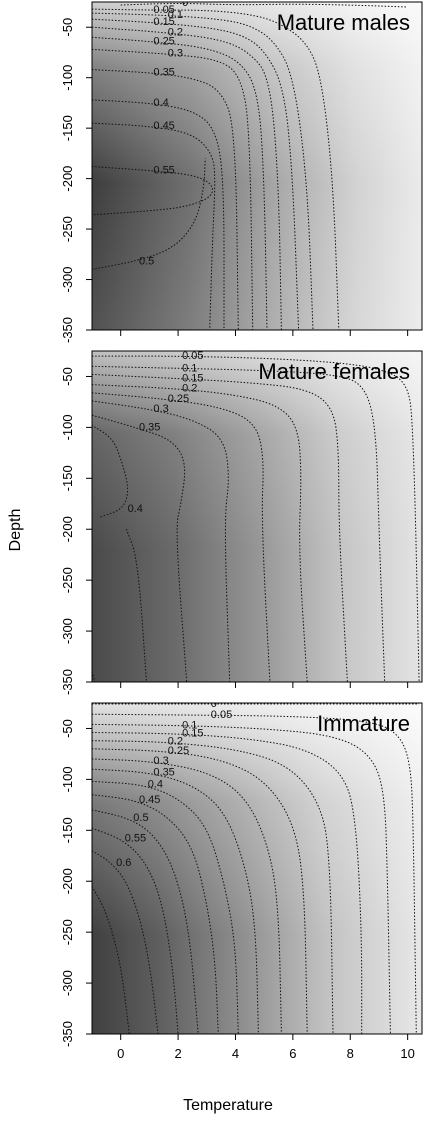  I want to click on panel-title: Mature females, so click(334, 371).